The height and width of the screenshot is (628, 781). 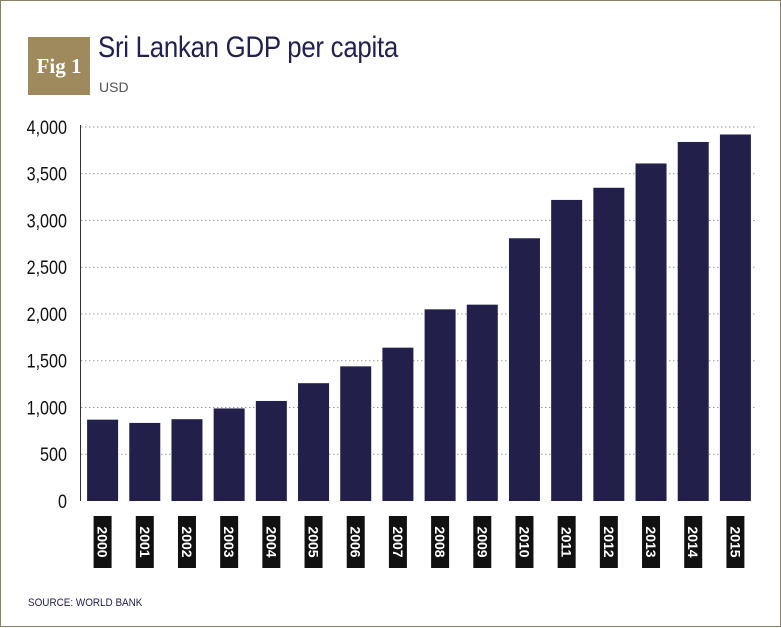 I want to click on y-tick-label: 500, so click(x=53, y=455).